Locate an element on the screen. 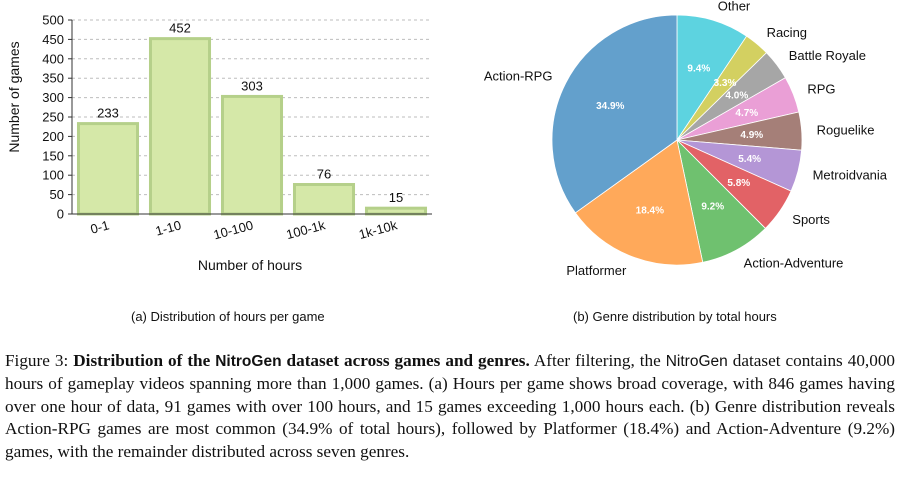 This screenshot has width=898, height=504. figure-label: Figure 3: is located at coordinates (37, 360).